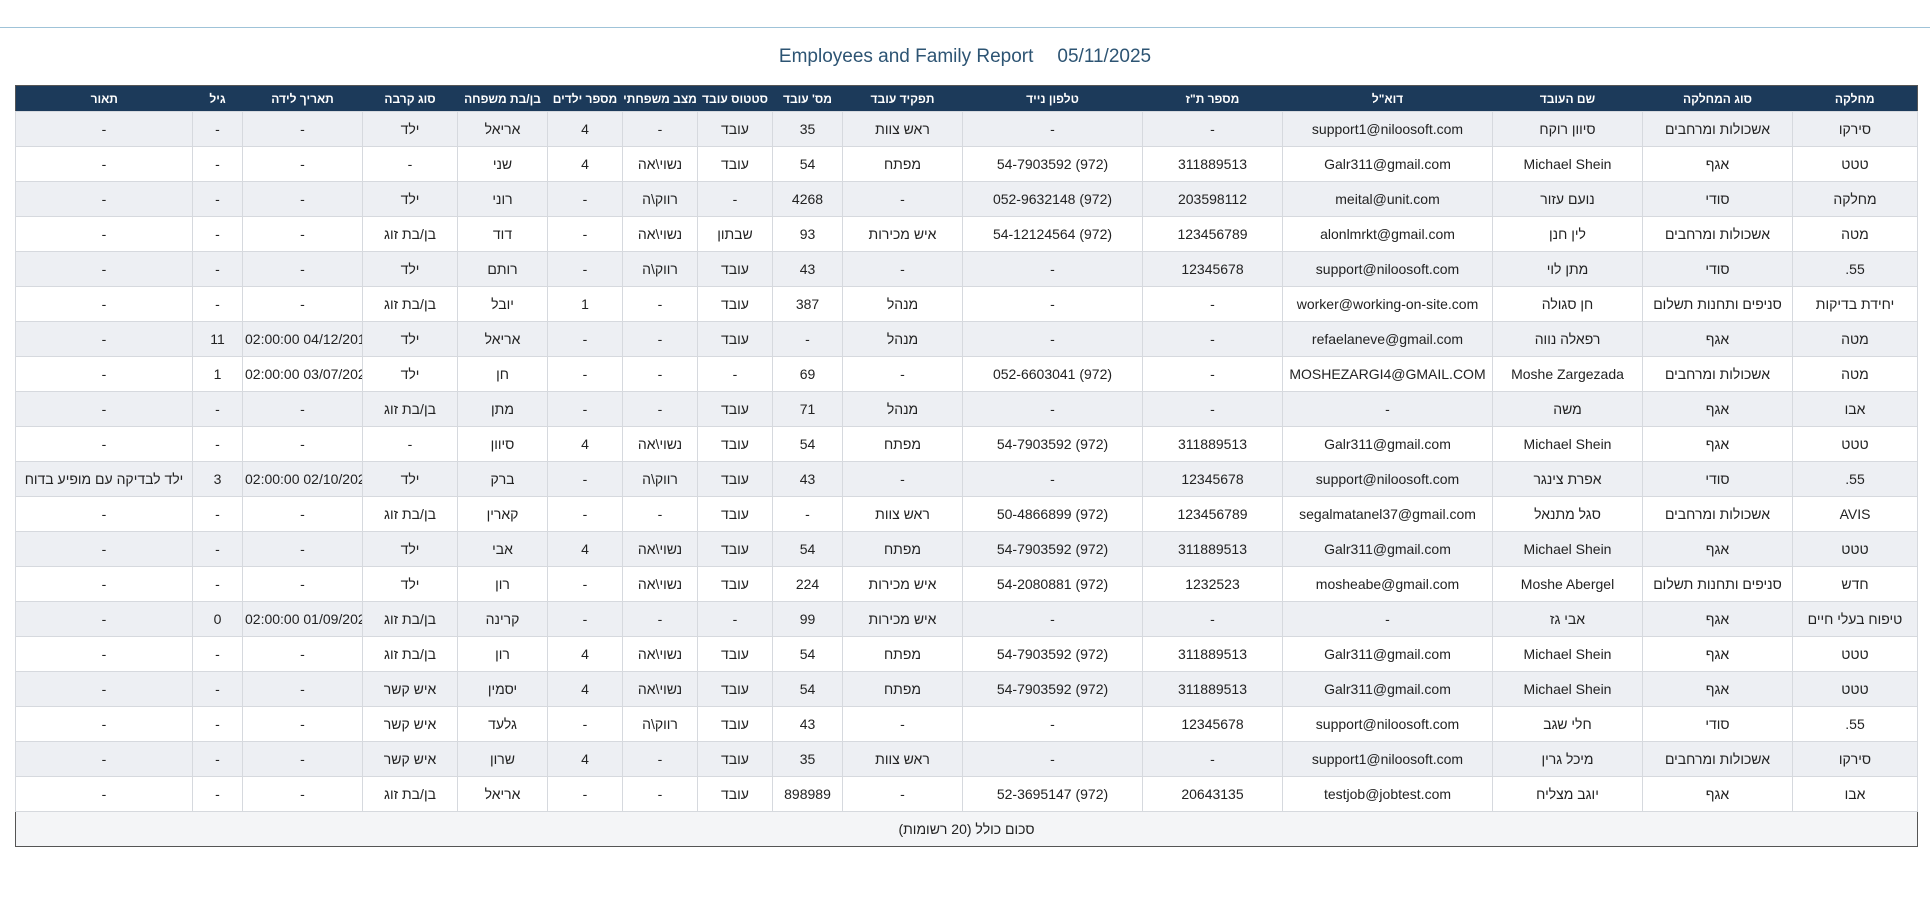 The image size is (1930, 900). Describe the element at coordinates (104, 479) in the screenshot. I see `cell: ילד לבדיקה עם מופיע בדוח` at that location.